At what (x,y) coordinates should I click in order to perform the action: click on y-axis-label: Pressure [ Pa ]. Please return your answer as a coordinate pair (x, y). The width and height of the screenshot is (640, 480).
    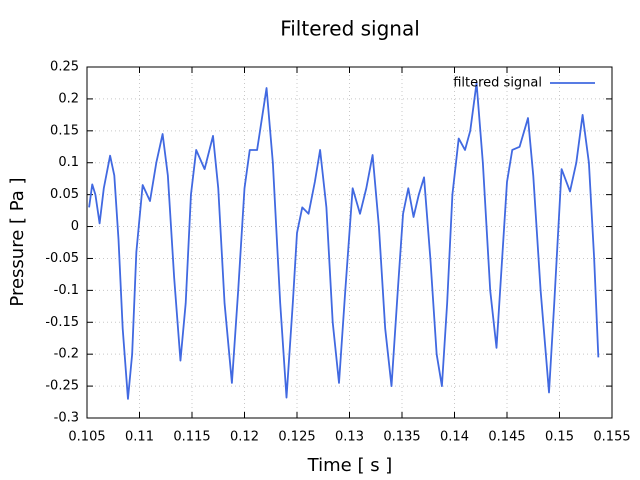
    Looking at the image, I should click on (17, 241).